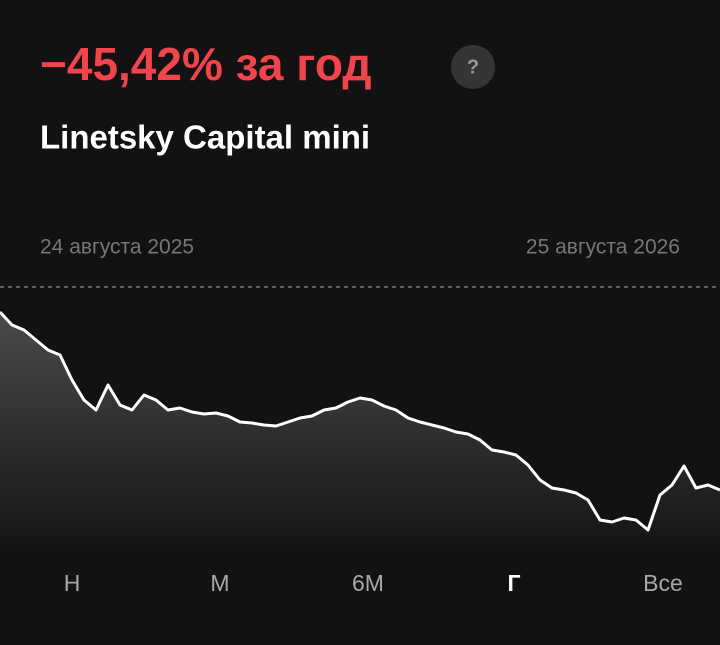 The width and height of the screenshot is (720, 645). I want to click on start-date: 24 августа 2025, so click(117, 247).